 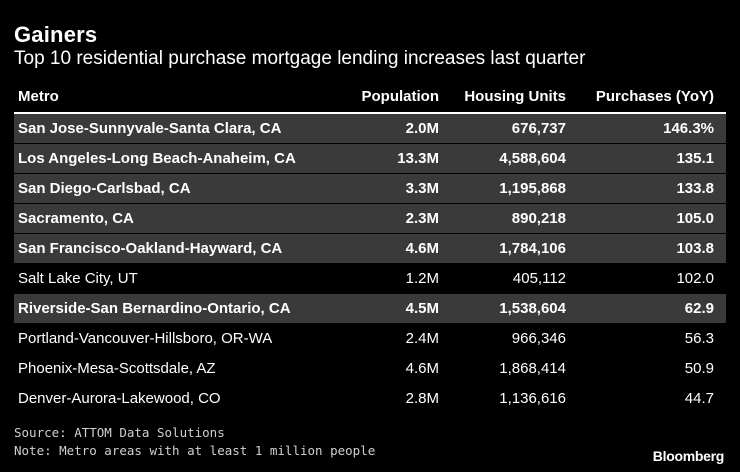 I want to click on housing-units-cell: 1,784,106, so click(x=532, y=248).